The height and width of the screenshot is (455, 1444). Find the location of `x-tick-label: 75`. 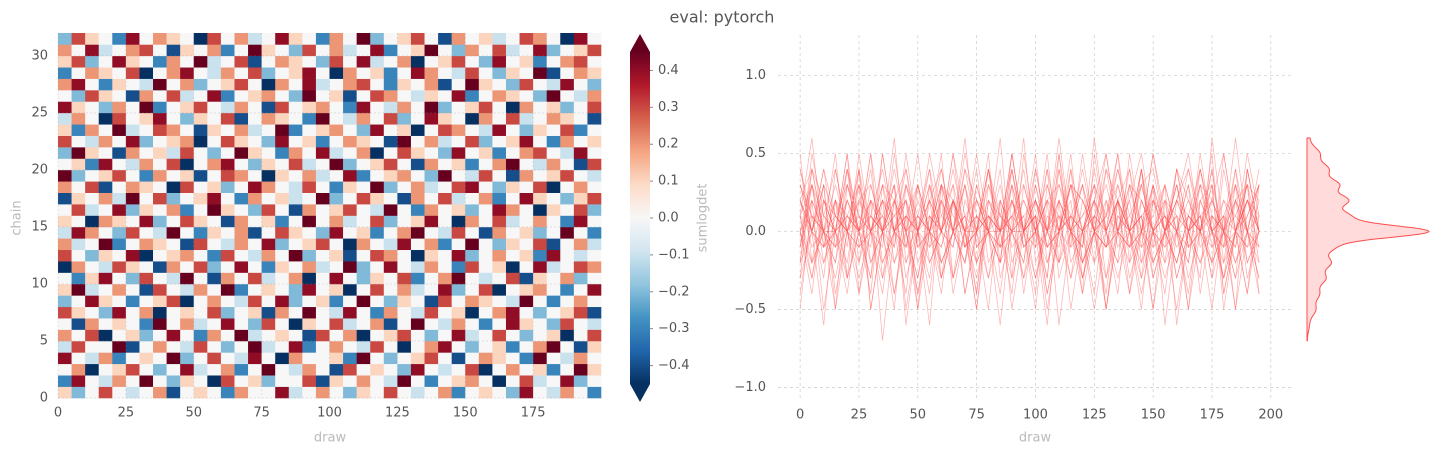

x-tick-label: 75 is located at coordinates (976, 415).